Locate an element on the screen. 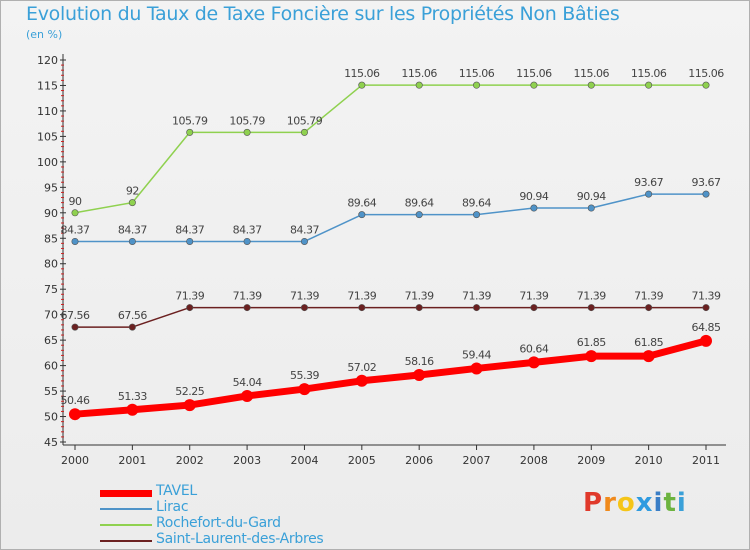 The height and width of the screenshot is (550, 750). x-tick-label: 2006 is located at coordinates (419, 460).